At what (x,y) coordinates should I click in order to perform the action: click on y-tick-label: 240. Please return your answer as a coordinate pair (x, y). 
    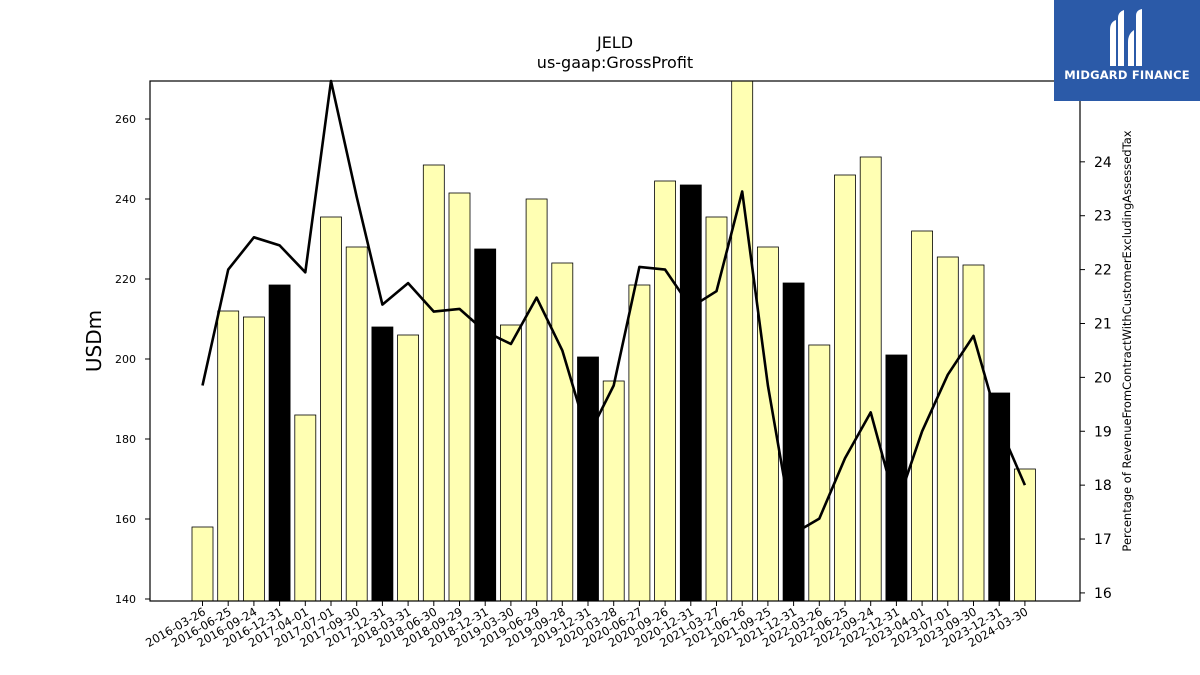
    Looking at the image, I should click on (125, 199).